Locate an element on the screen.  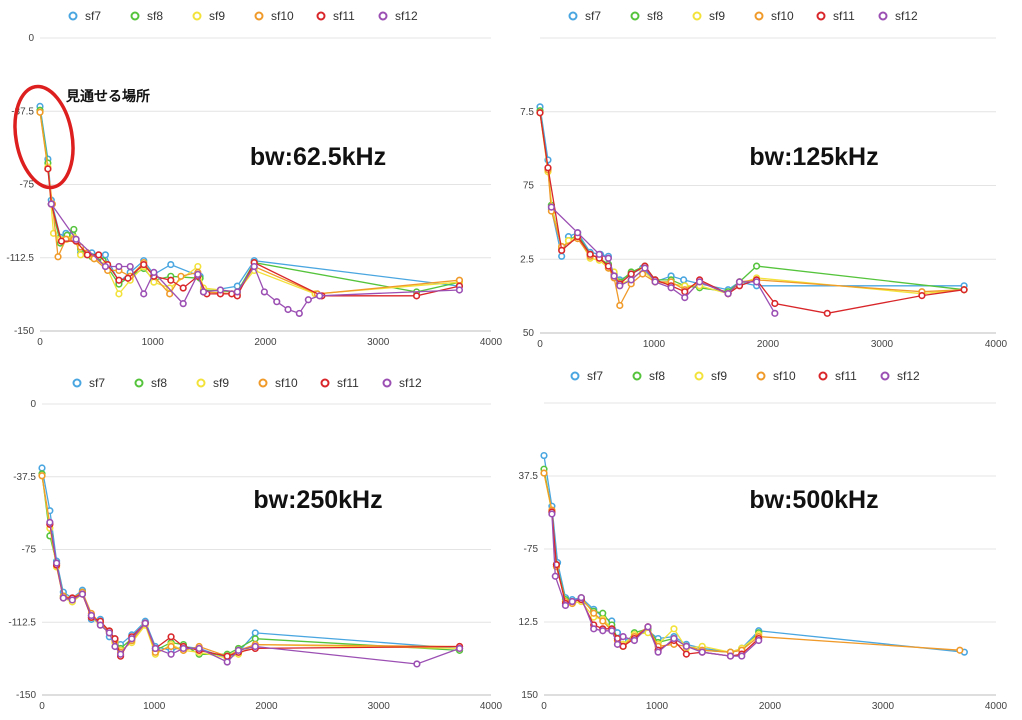
bandwidth-label: bw:250kHz is located at coordinates (317, 500).